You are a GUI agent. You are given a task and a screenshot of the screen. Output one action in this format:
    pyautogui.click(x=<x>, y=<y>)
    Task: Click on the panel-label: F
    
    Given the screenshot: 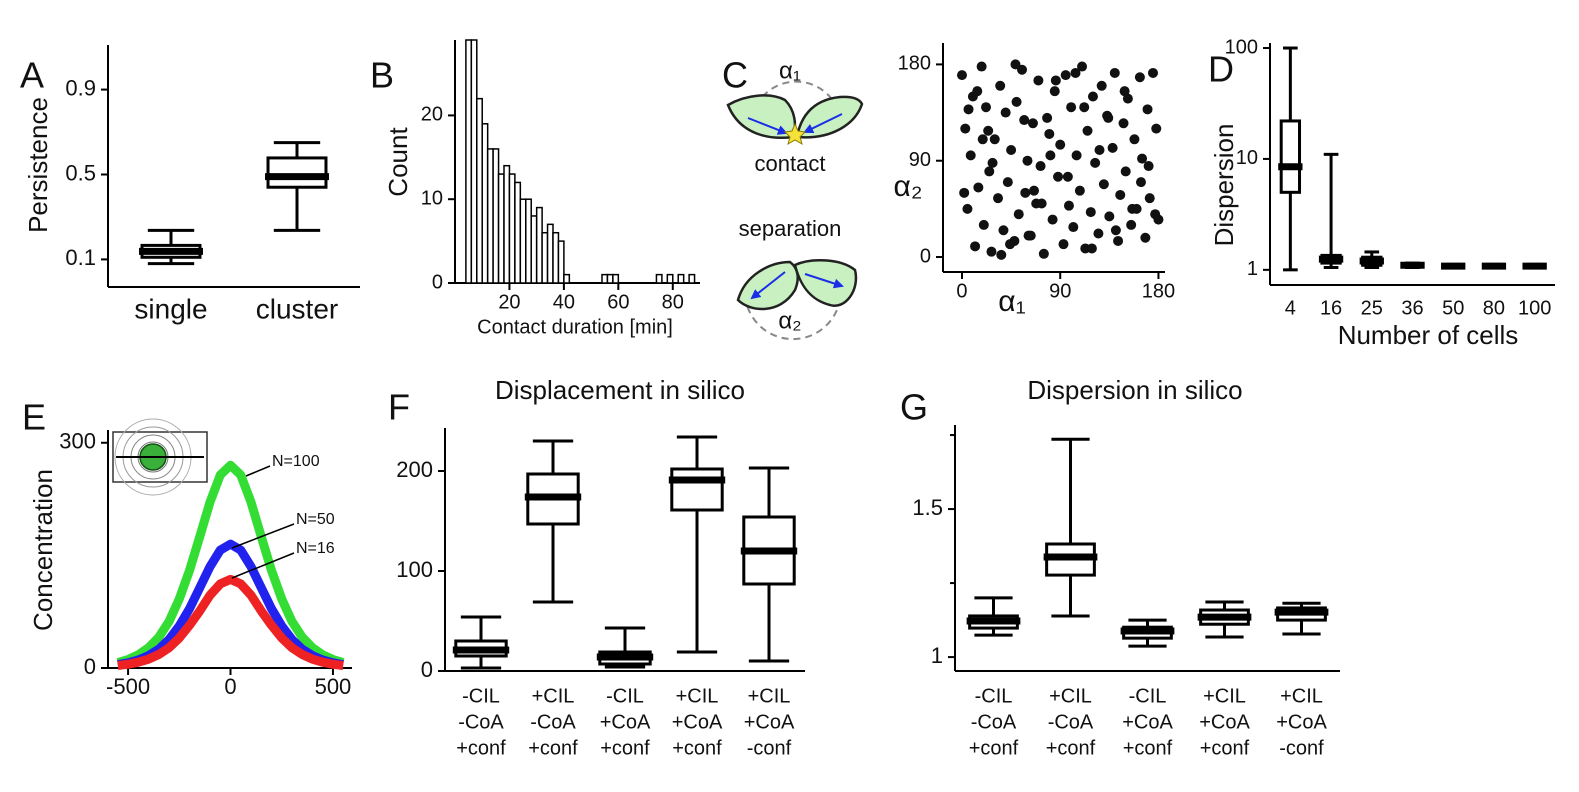 What is the action you would take?
    pyautogui.click(x=399, y=407)
    